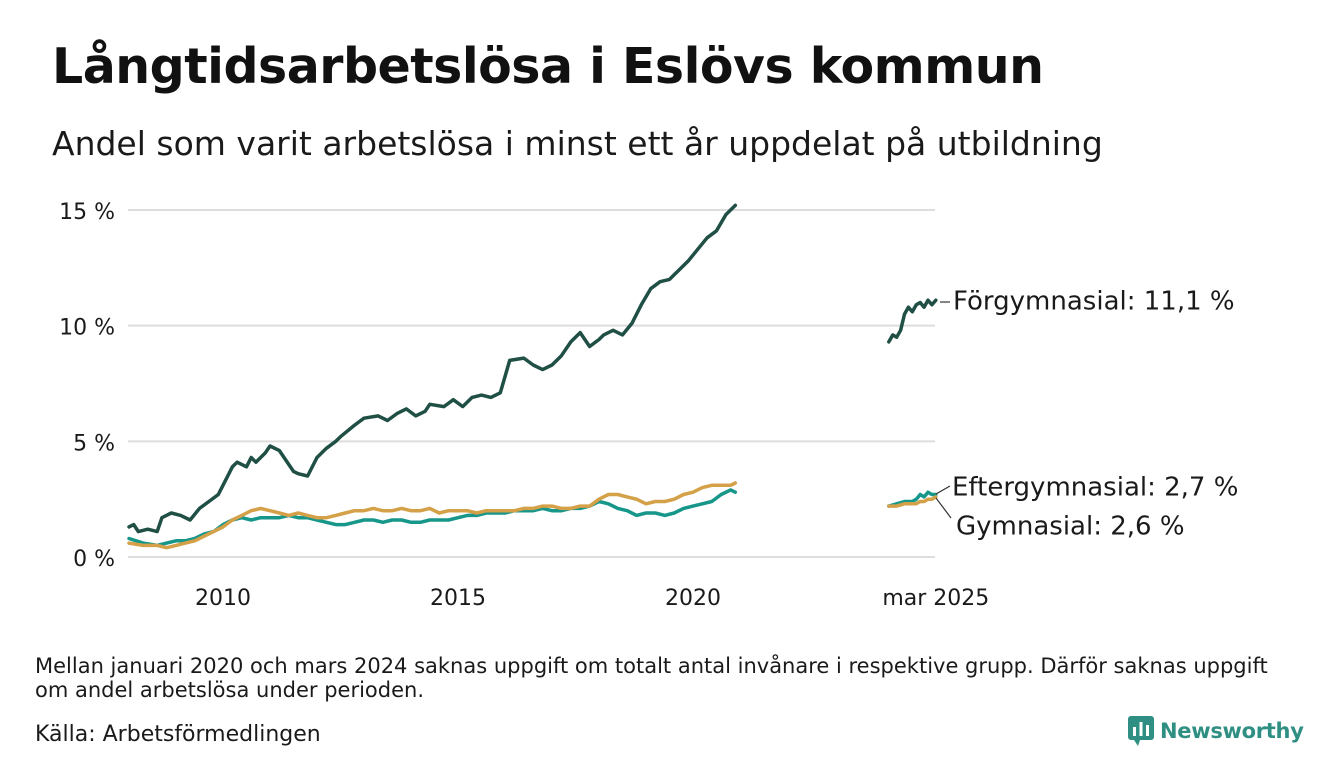 This screenshot has height=780, width=1340. I want to click on x-tick-label: 2010, so click(223, 598).